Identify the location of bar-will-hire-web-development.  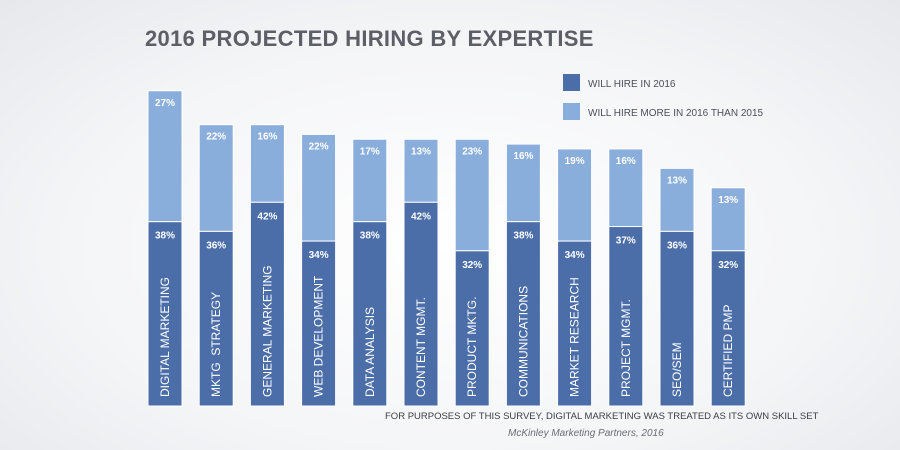
(319, 323).